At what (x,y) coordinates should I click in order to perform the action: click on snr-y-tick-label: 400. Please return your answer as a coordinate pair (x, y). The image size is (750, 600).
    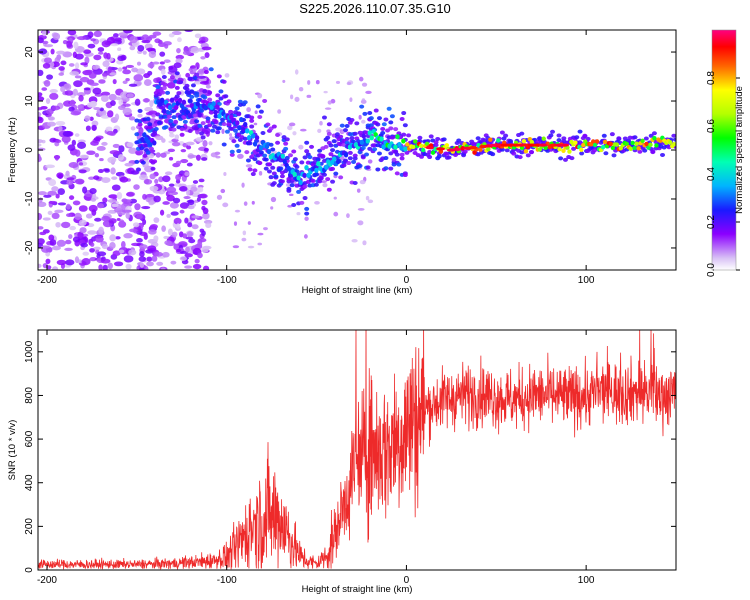
    Looking at the image, I should click on (29, 482).